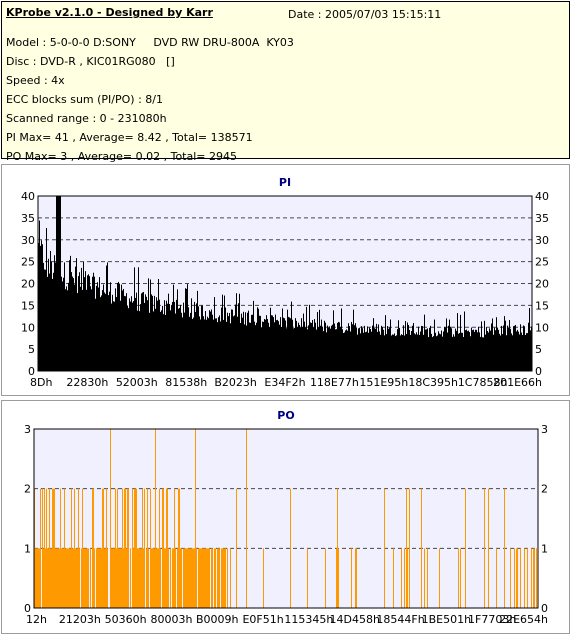  I want to click on x-tick-label: 115345h, so click(308, 619).